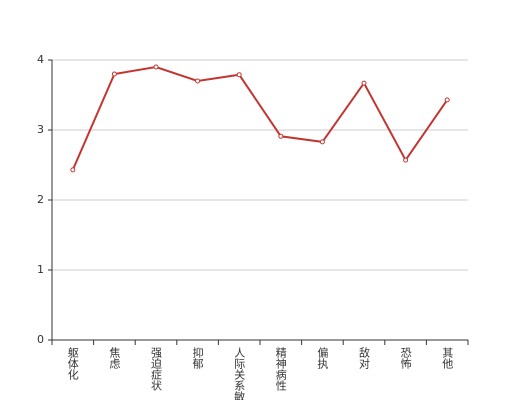 The image size is (520, 400). I want to click on x-tick-label: 恐怖, so click(405, 358).